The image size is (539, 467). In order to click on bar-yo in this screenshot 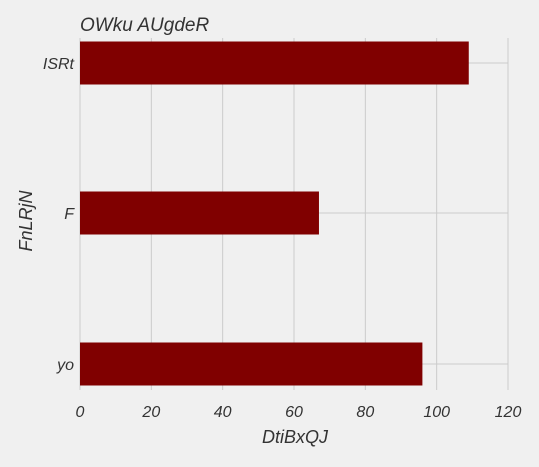, I will do `click(251, 364)`.